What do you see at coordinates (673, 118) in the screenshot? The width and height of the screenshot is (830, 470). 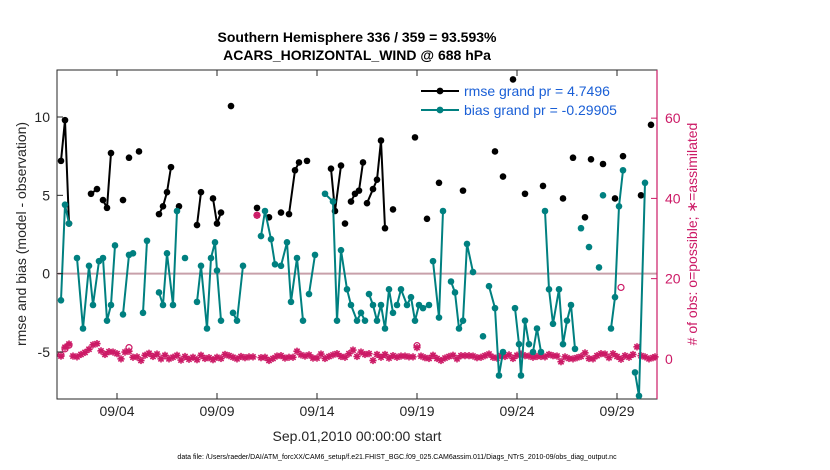 I see `y-tick-label-right: 60` at bounding box center [673, 118].